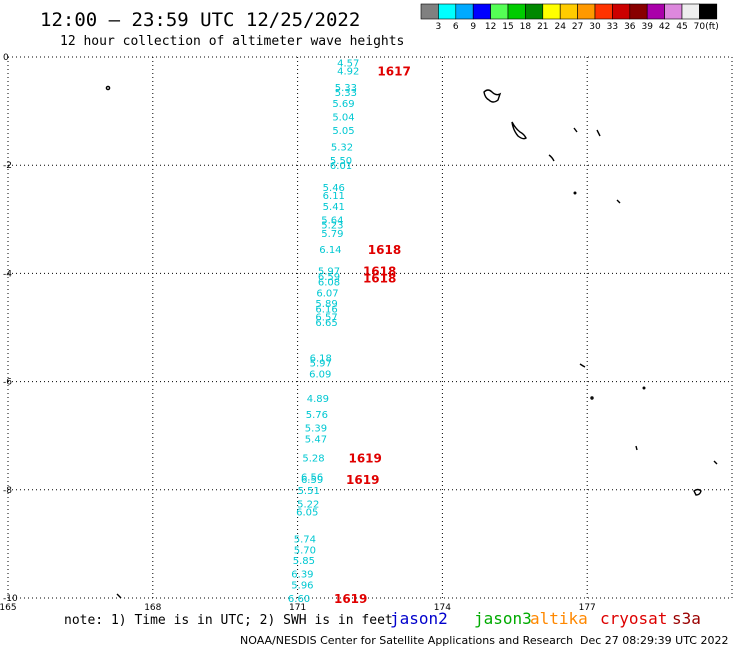 The image size is (740, 650). Describe the element at coordinates (595, 27) in the screenshot. I see `legend-label: 30` at that location.